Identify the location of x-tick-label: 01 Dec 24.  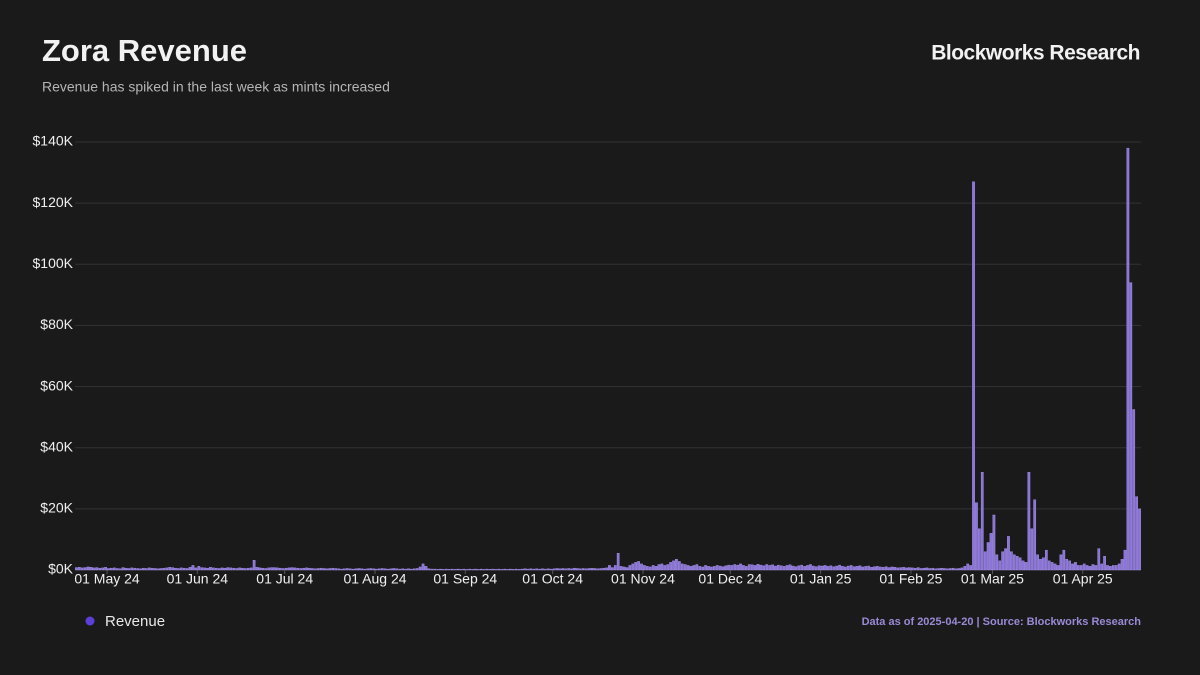
(730, 579).